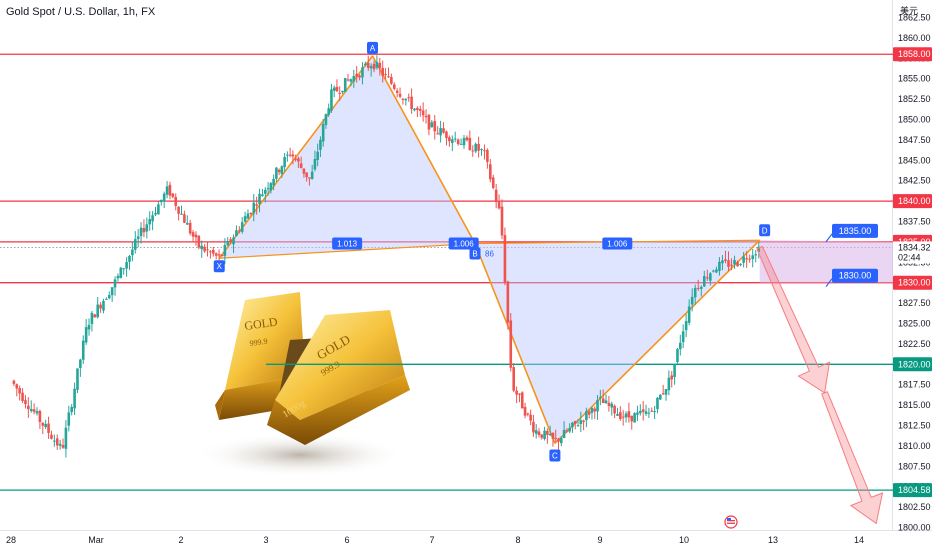  I want to click on y-tick-label: 1852.50, so click(914, 99).